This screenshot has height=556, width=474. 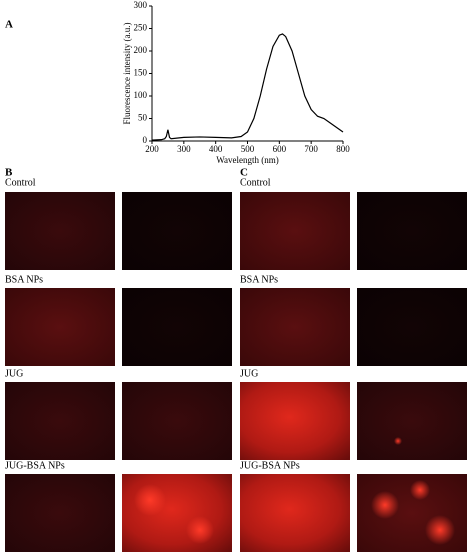 What do you see at coordinates (141, 95) in the screenshot?
I see `y-tick-label: 100` at bounding box center [141, 95].